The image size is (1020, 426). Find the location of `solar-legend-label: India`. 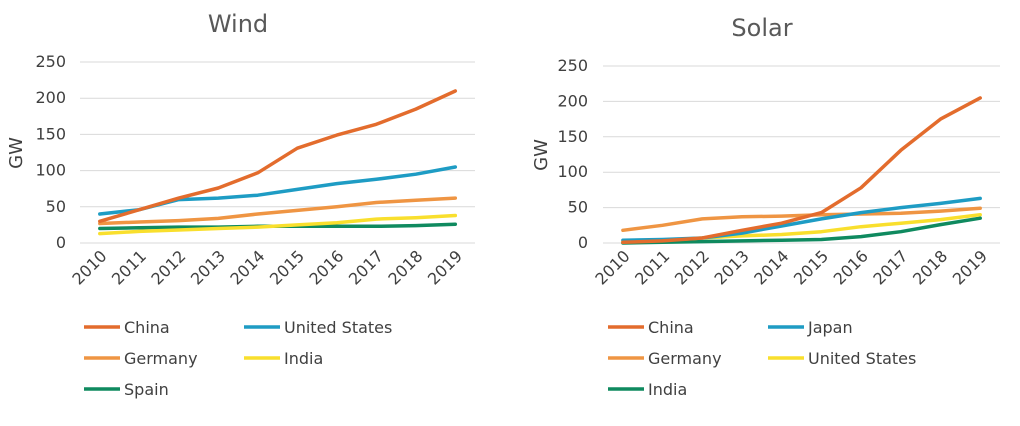

solar-legend-label: India is located at coordinates (667, 389).